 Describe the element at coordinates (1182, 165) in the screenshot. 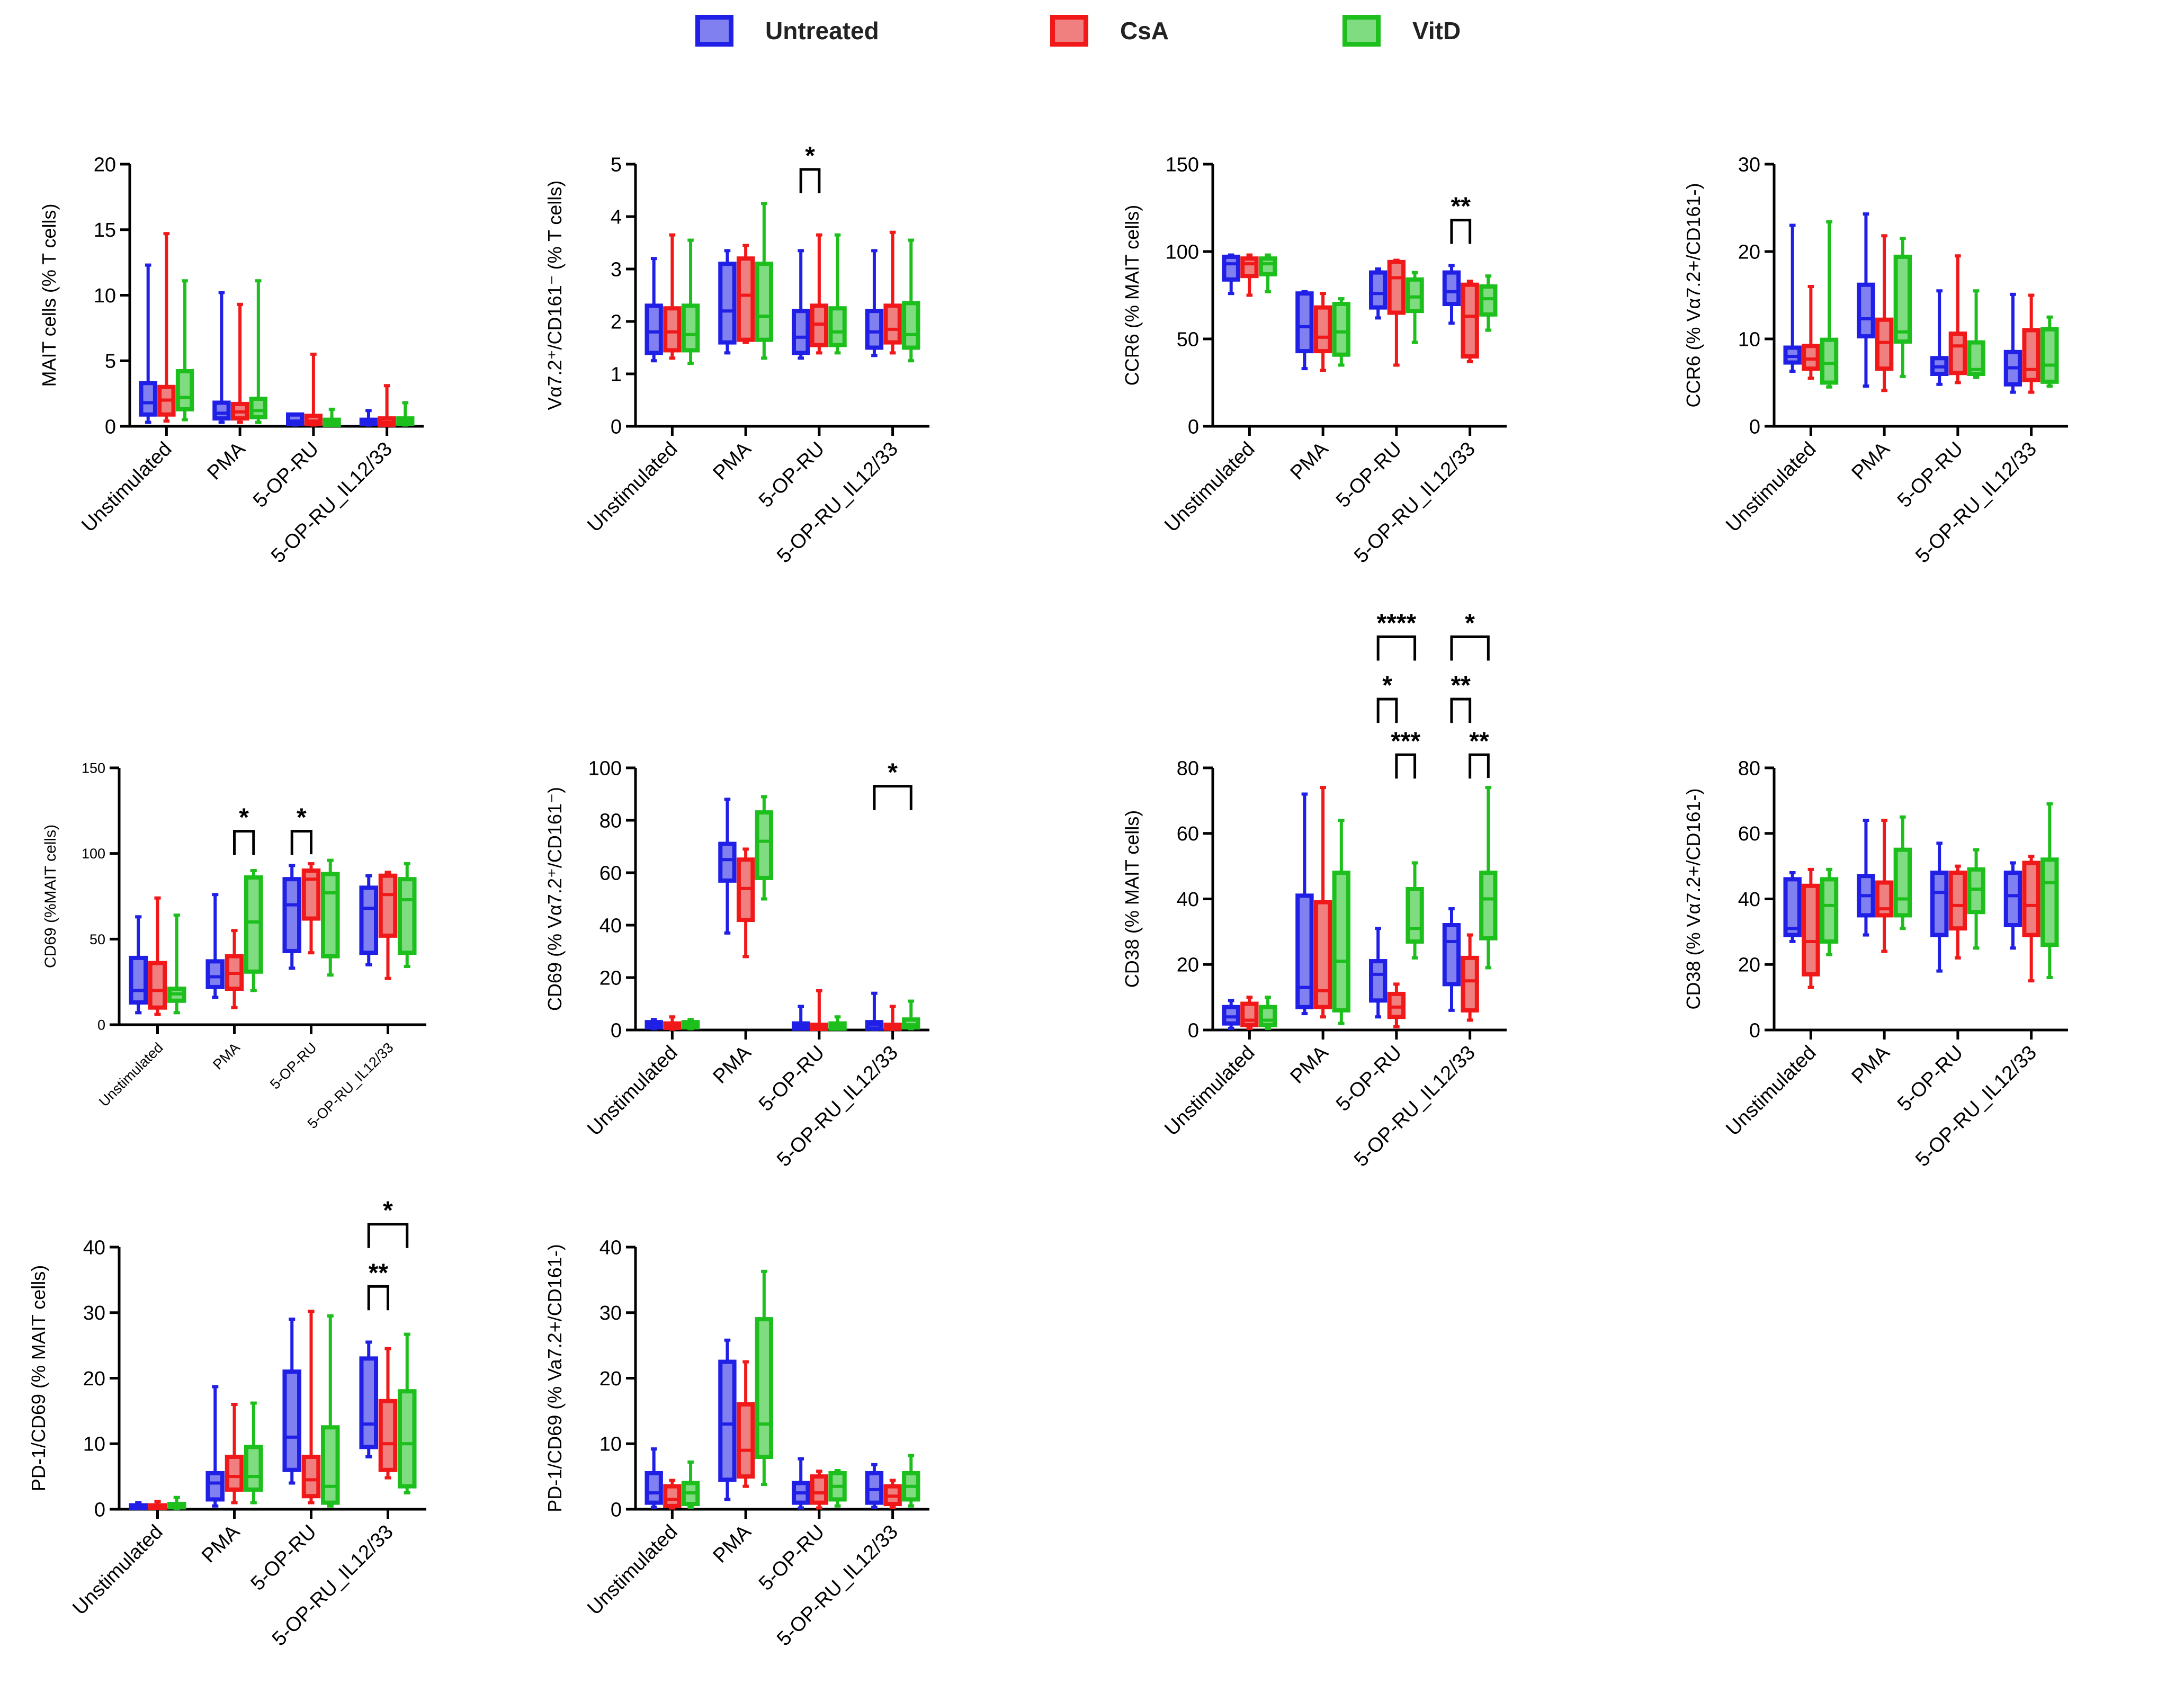

I see `y-tick-label: 150` at that location.